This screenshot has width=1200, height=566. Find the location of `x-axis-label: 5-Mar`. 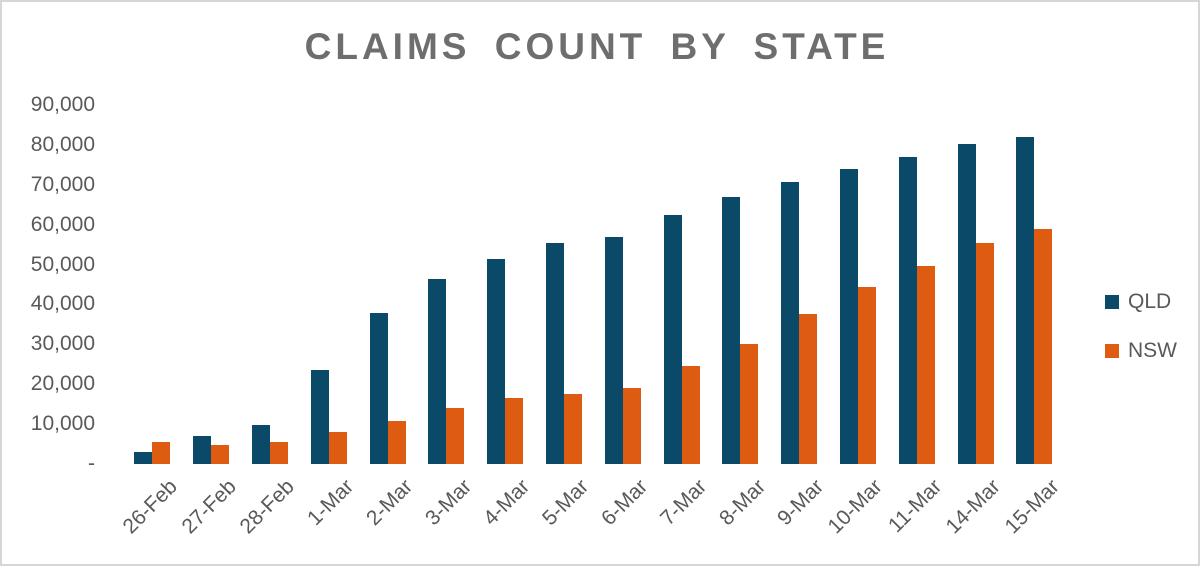

x-axis-label: 5-Mar is located at coordinates (566, 503).